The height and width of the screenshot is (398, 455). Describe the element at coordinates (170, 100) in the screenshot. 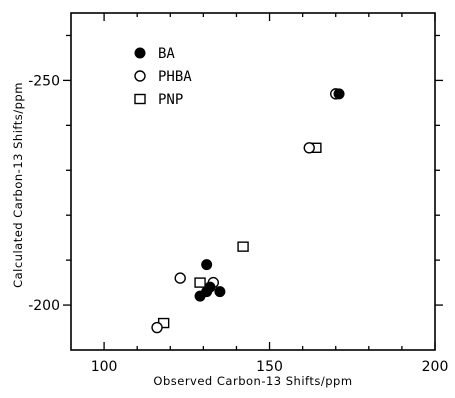

I see `legend-label-pnp: PNP` at that location.